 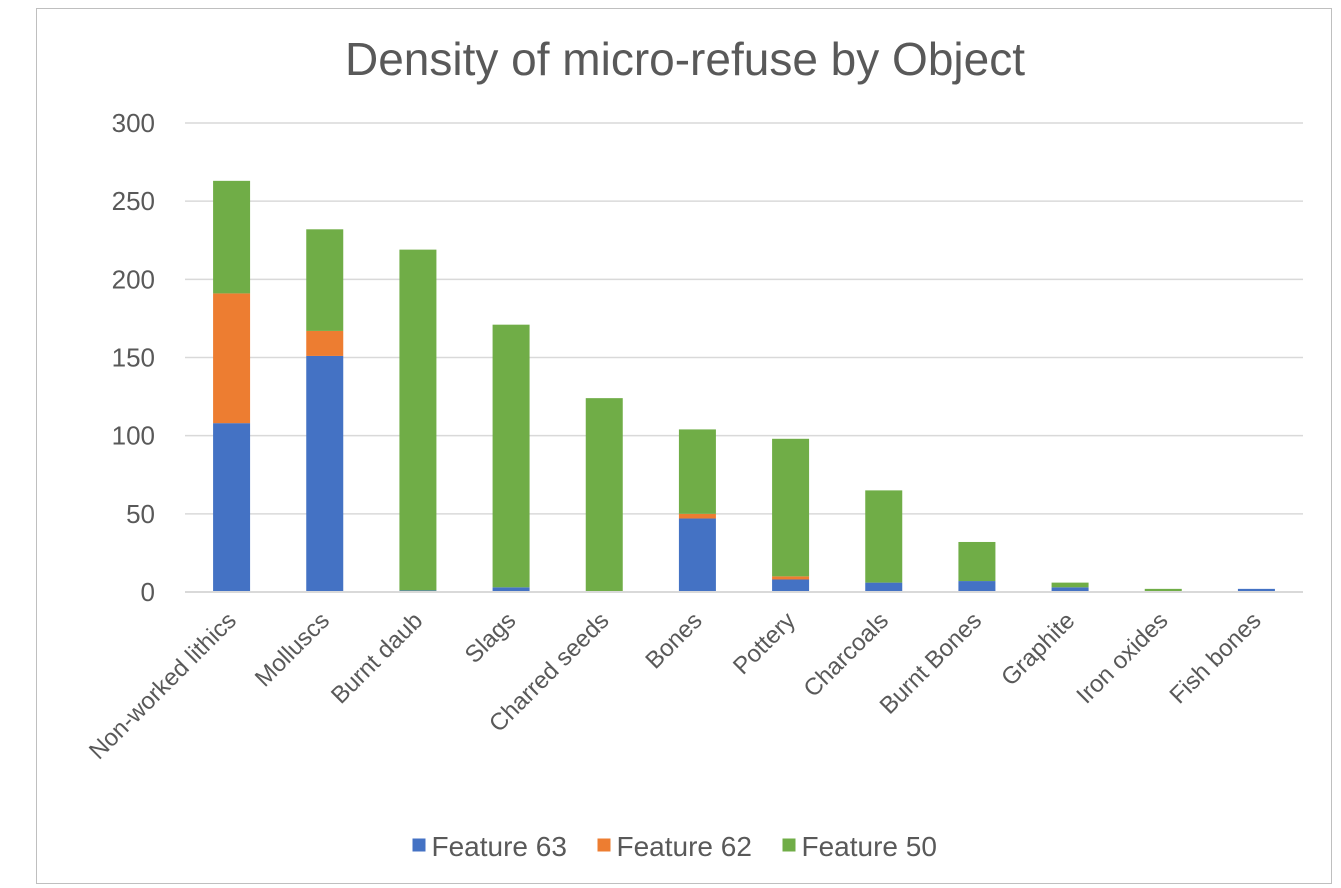 What do you see at coordinates (1216, 658) in the screenshot?
I see `x-tick-label: Fish bones` at bounding box center [1216, 658].